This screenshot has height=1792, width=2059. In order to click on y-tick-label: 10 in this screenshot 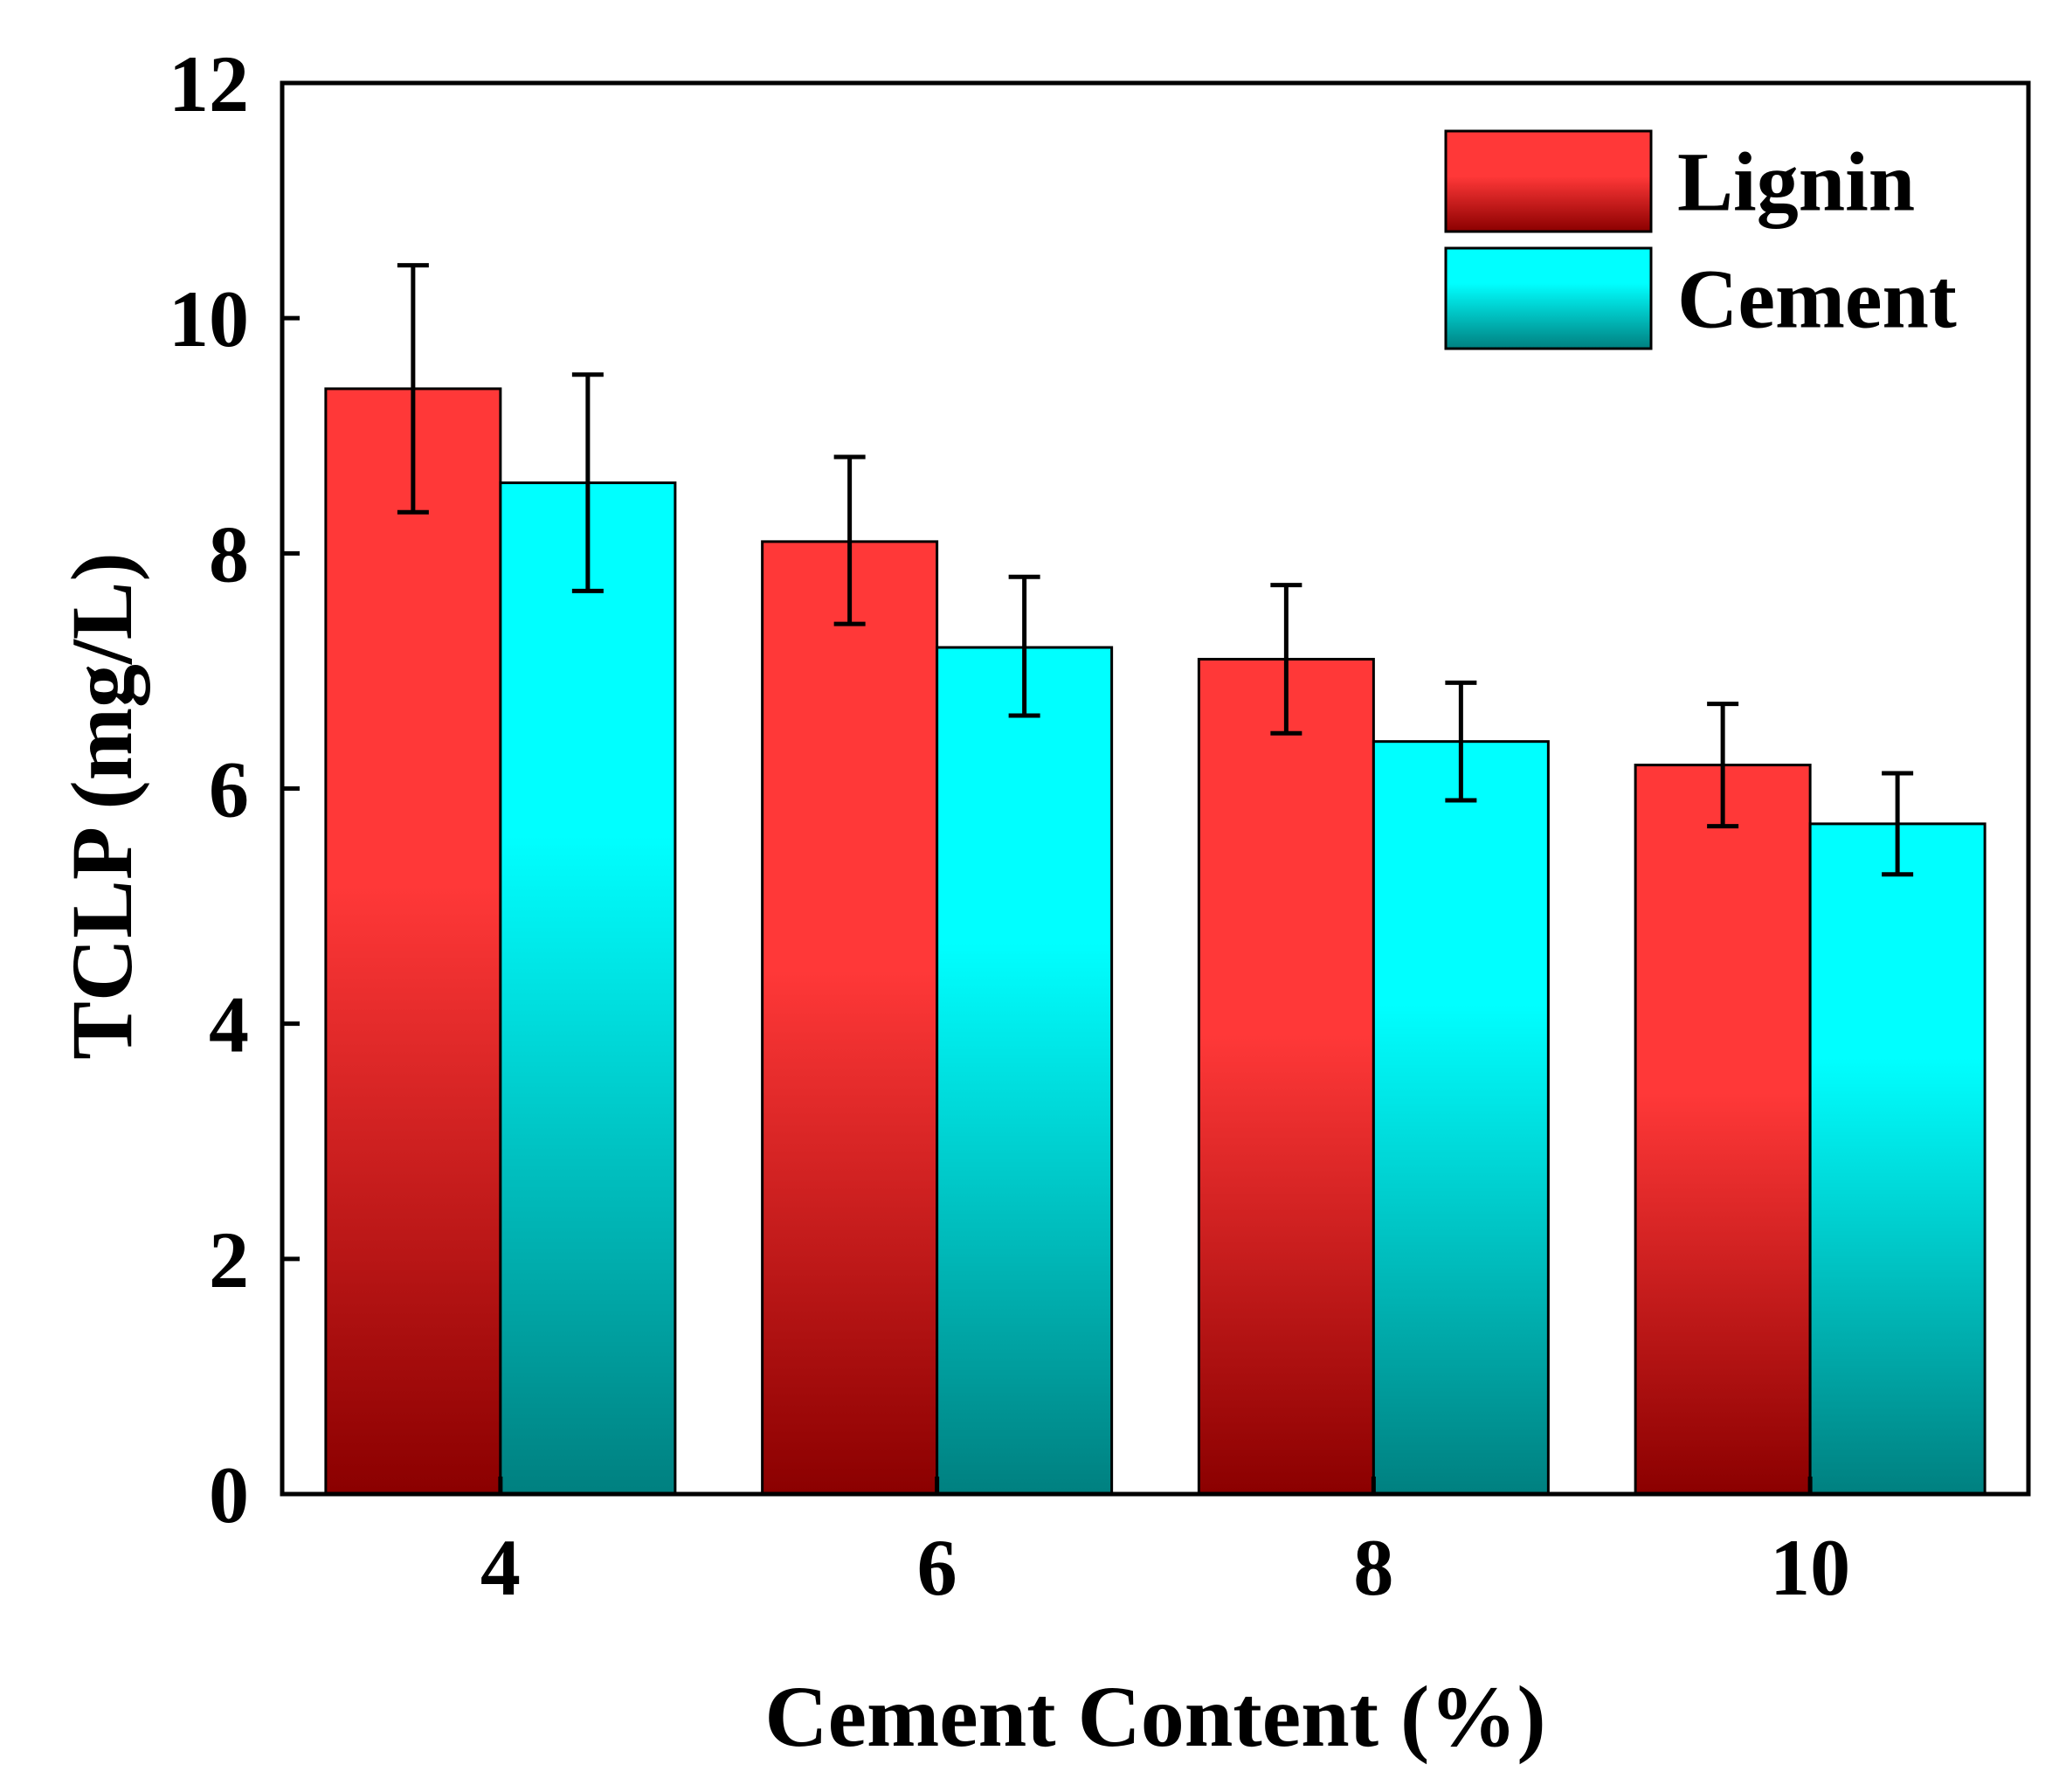, I will do `click(209, 318)`.